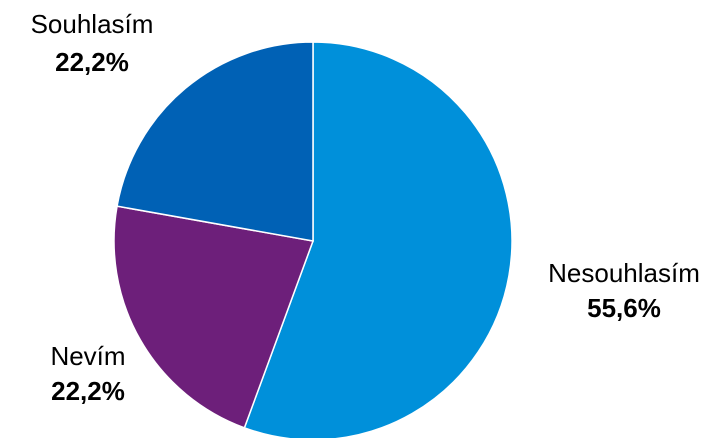 Image resolution: width=721 pixels, height=438 pixels. What do you see at coordinates (88, 391) in the screenshot?
I see `slice-value-nevim: 22,2%` at bounding box center [88, 391].